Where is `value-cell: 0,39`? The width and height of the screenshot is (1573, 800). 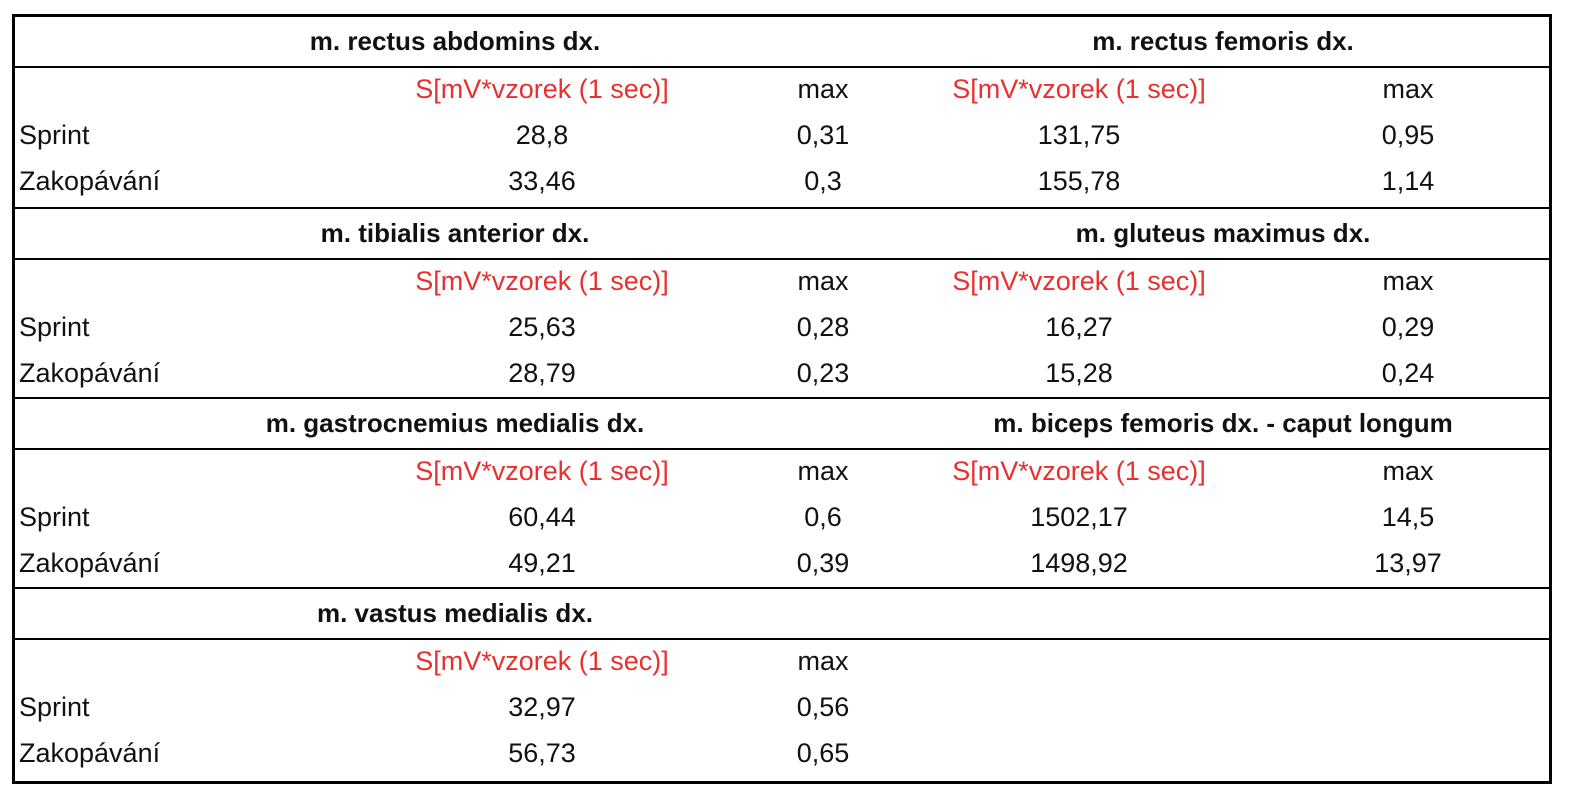
value-cell: 0,39 is located at coordinates (823, 563).